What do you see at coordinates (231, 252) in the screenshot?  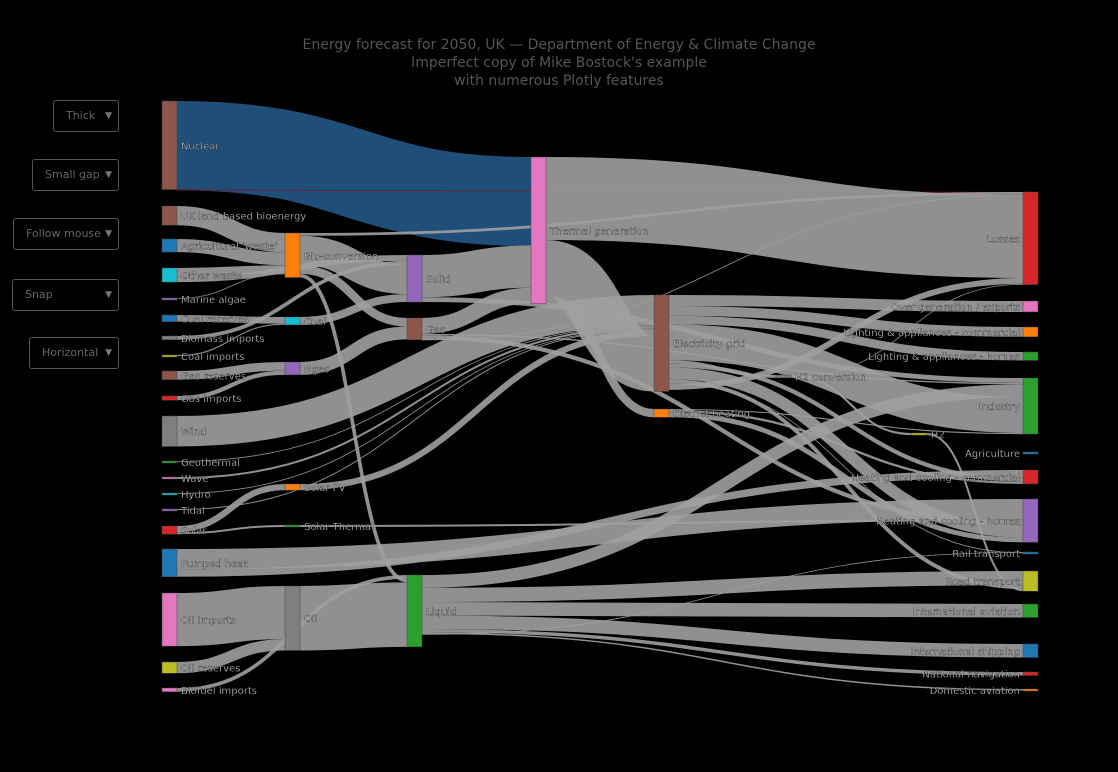 I see `sankey-link-agri_waste-bio_conversion` at bounding box center [231, 252].